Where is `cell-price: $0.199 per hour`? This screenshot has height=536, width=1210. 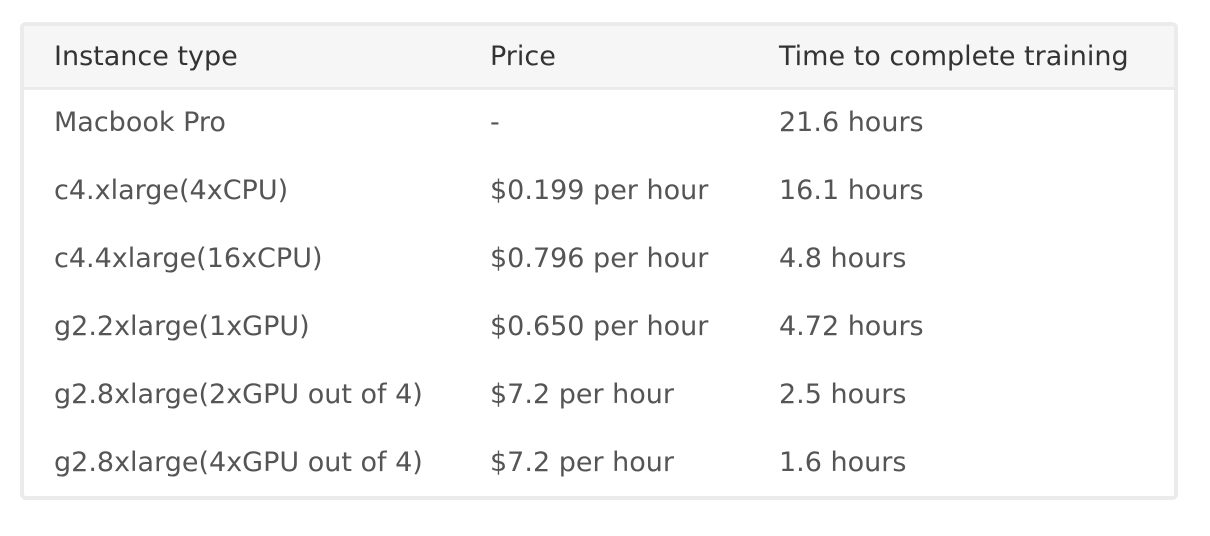
cell-price: $0.199 per hour is located at coordinates (599, 190).